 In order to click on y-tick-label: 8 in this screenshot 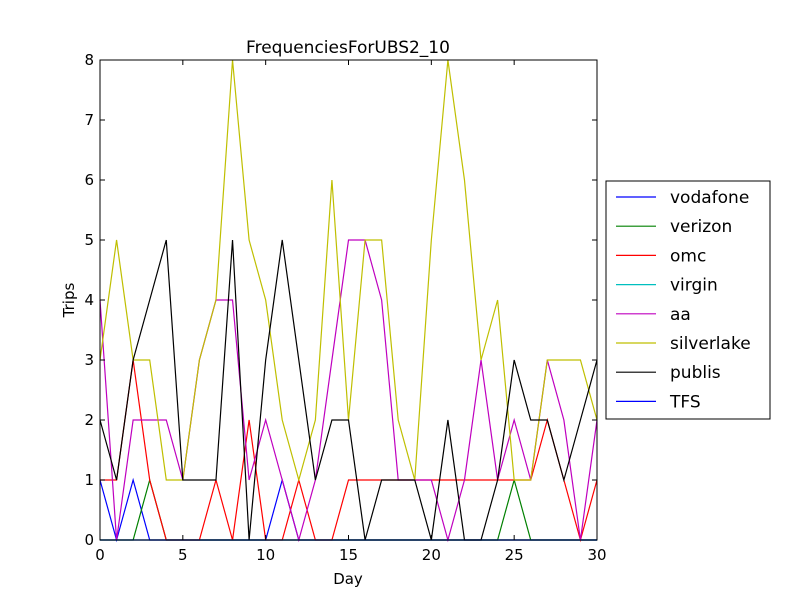, I will do `click(89, 60)`.